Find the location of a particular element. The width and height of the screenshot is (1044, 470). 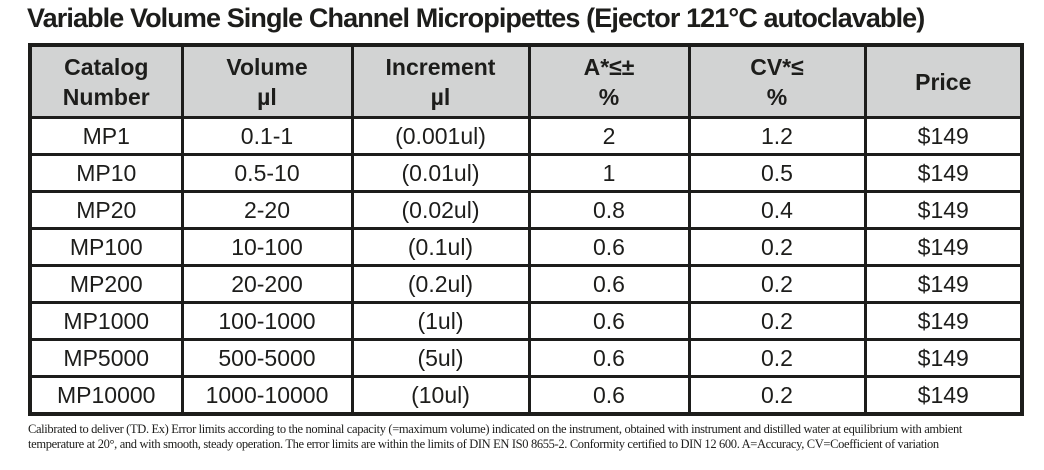

cell-volume: 10-100 is located at coordinates (267, 247).